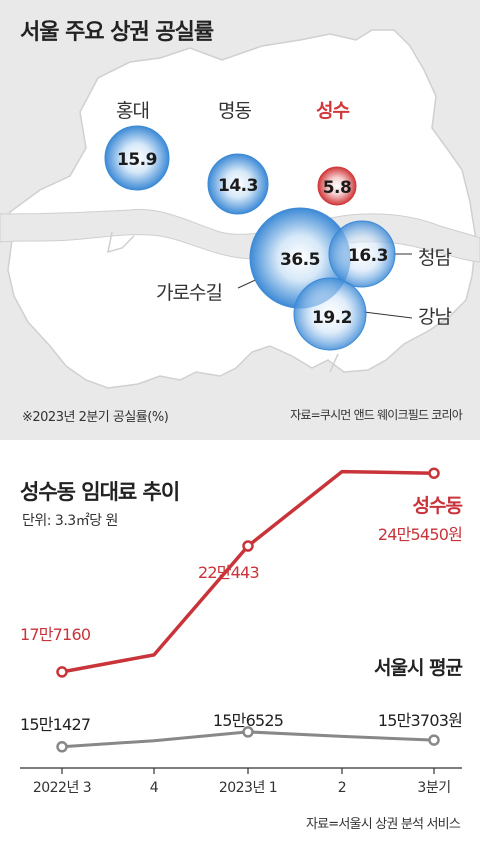  I want to click on data-label-1-0: 15만1427, so click(55, 724).